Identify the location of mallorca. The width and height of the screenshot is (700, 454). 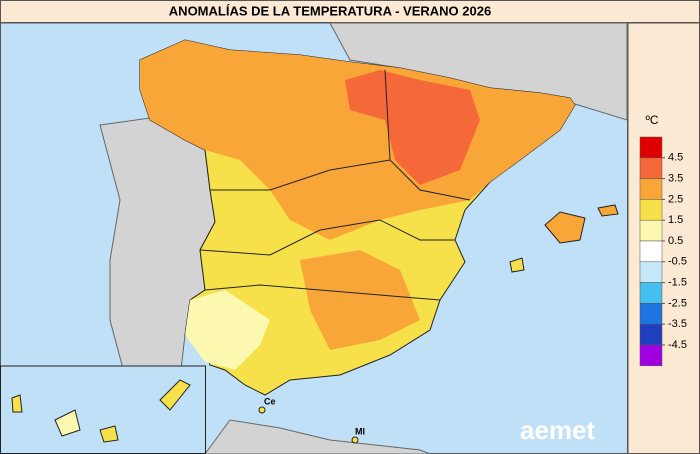
(565, 227).